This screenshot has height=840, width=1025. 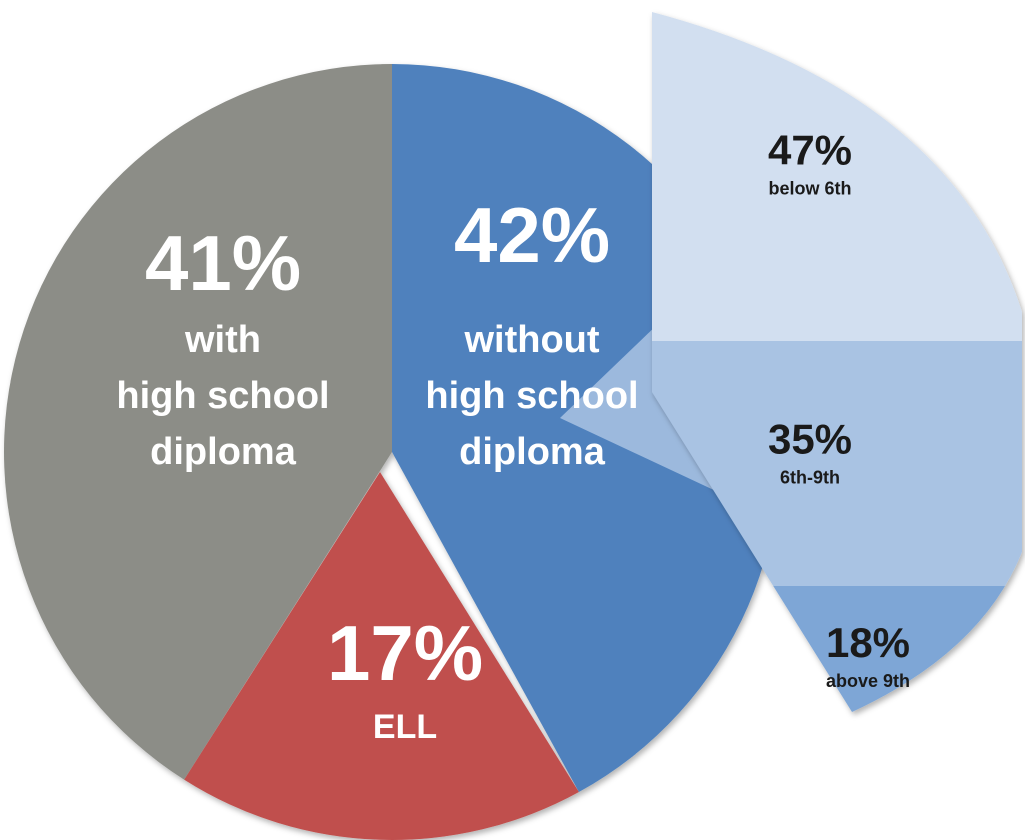 What do you see at coordinates (531, 396) in the screenshot?
I see `slice-text-label-without-high-school-diploma-2: high school` at bounding box center [531, 396].